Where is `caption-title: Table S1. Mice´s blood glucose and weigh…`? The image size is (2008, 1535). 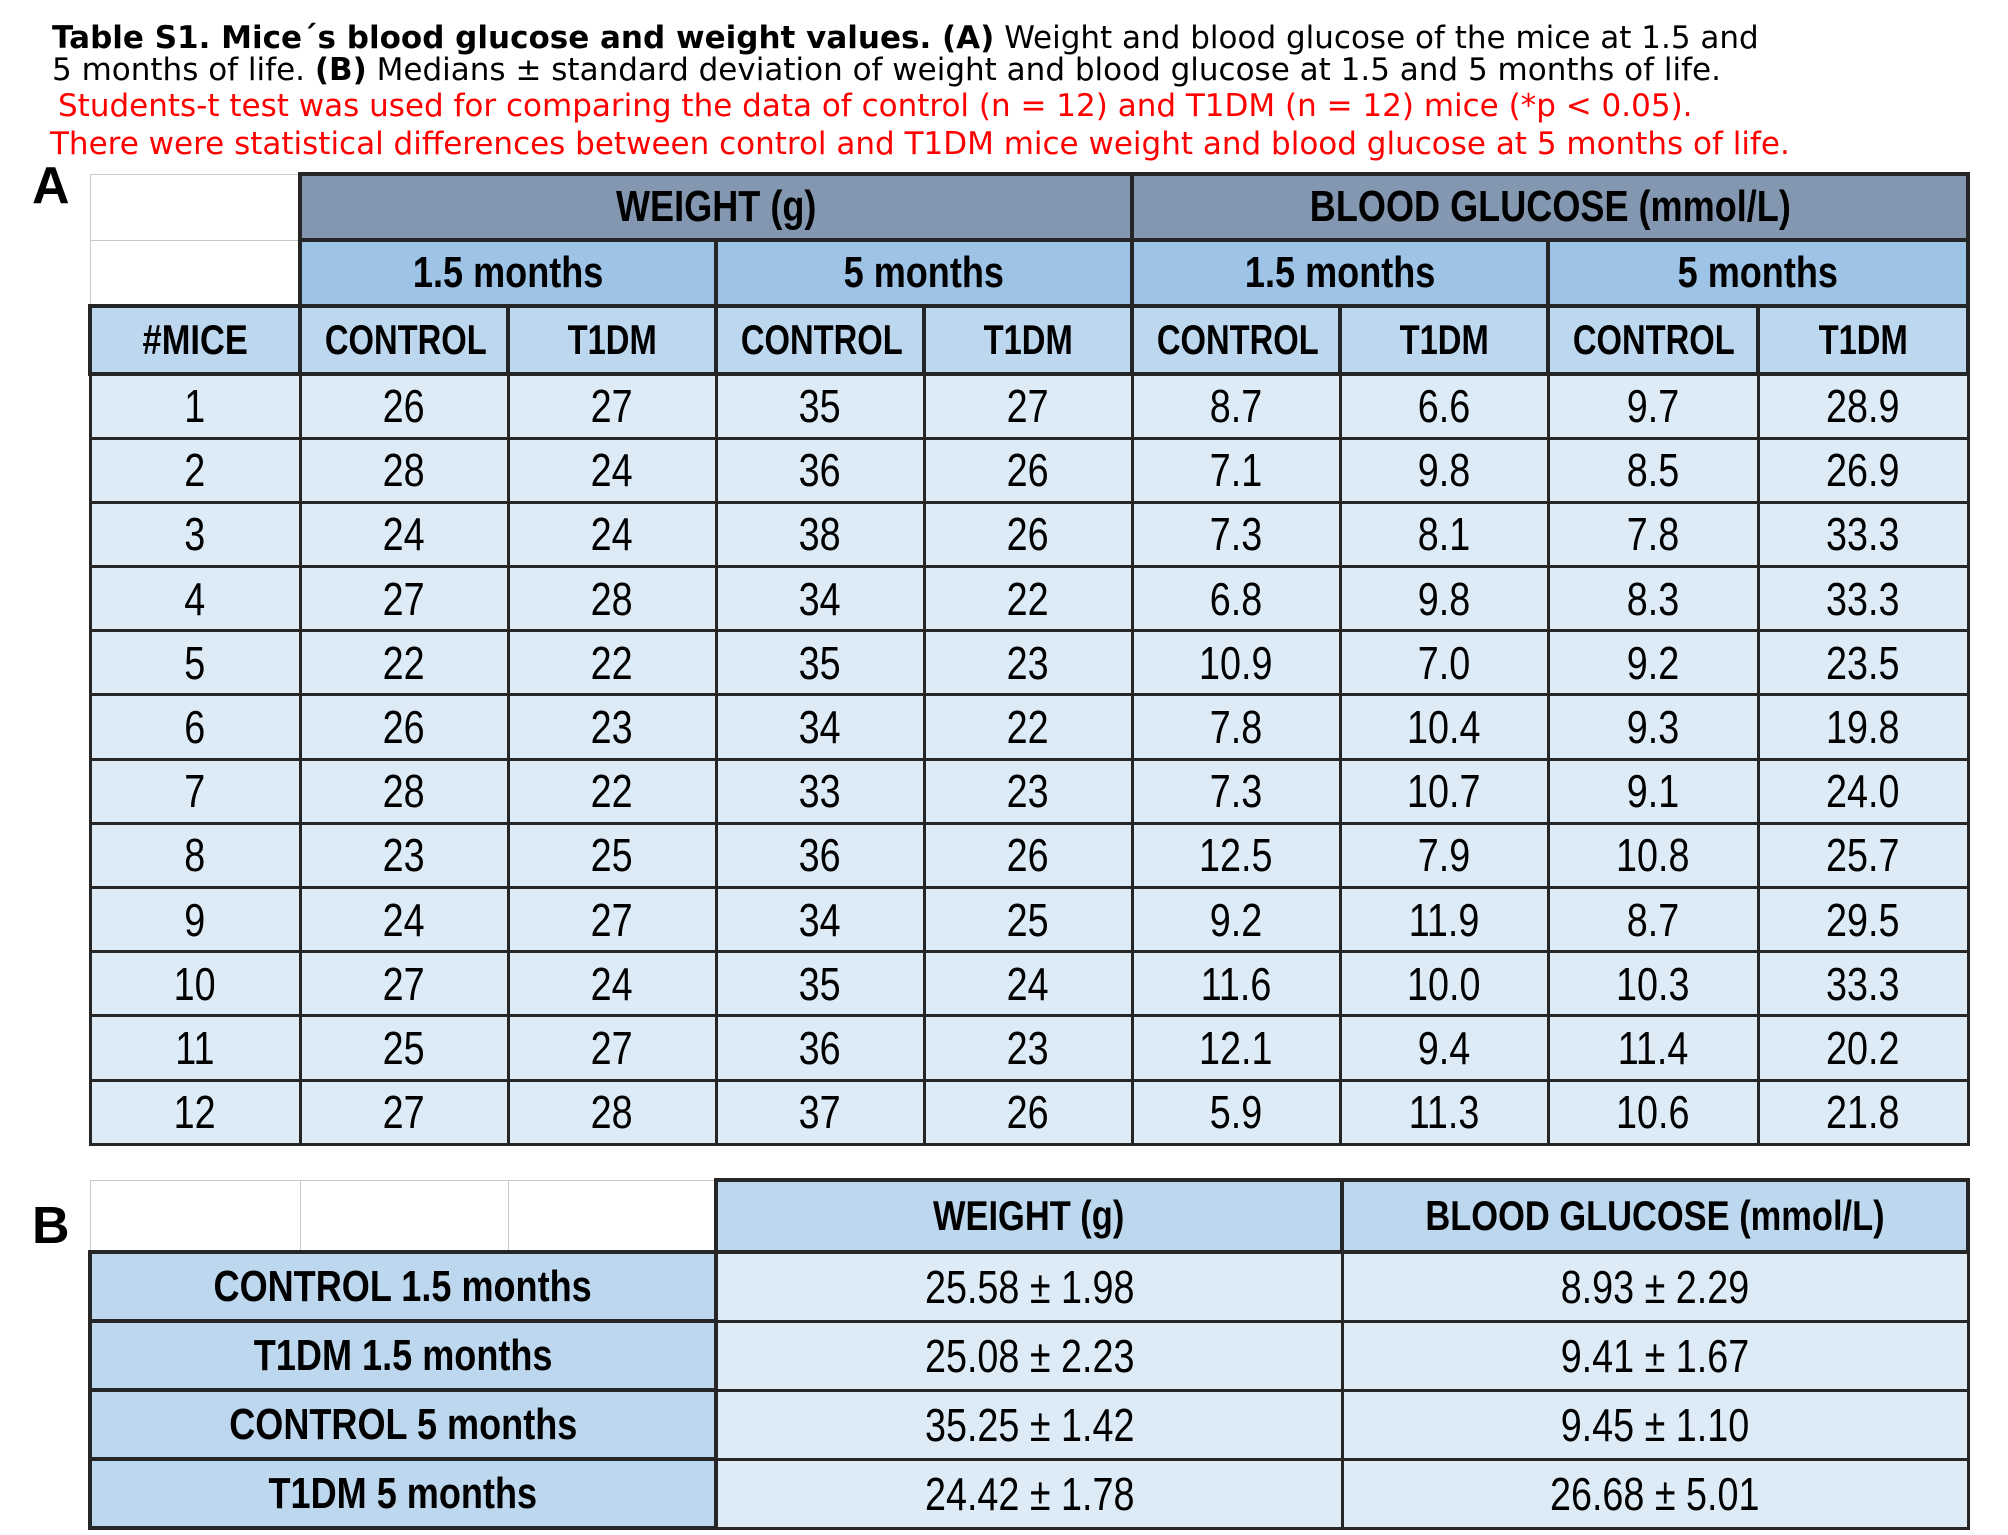 caption-title: Table S1. Mice´s blood glucose and weigh… is located at coordinates (523, 38).